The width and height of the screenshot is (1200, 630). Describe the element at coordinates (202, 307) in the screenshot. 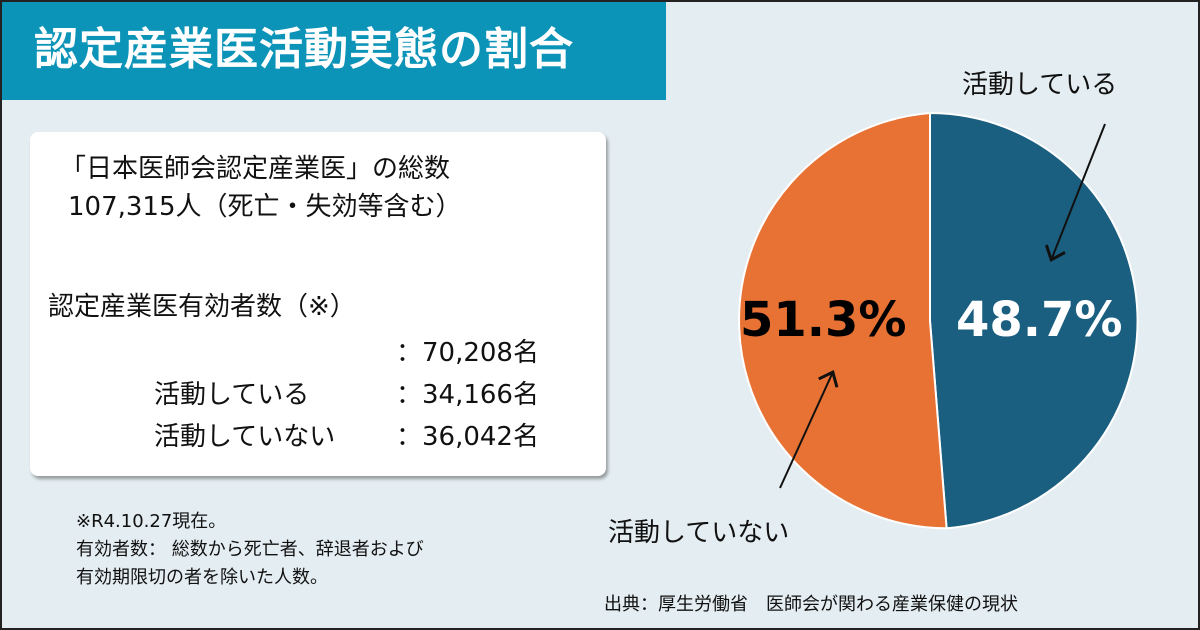

I see `valid-label: 認定産業医有効者数（※）` at that location.